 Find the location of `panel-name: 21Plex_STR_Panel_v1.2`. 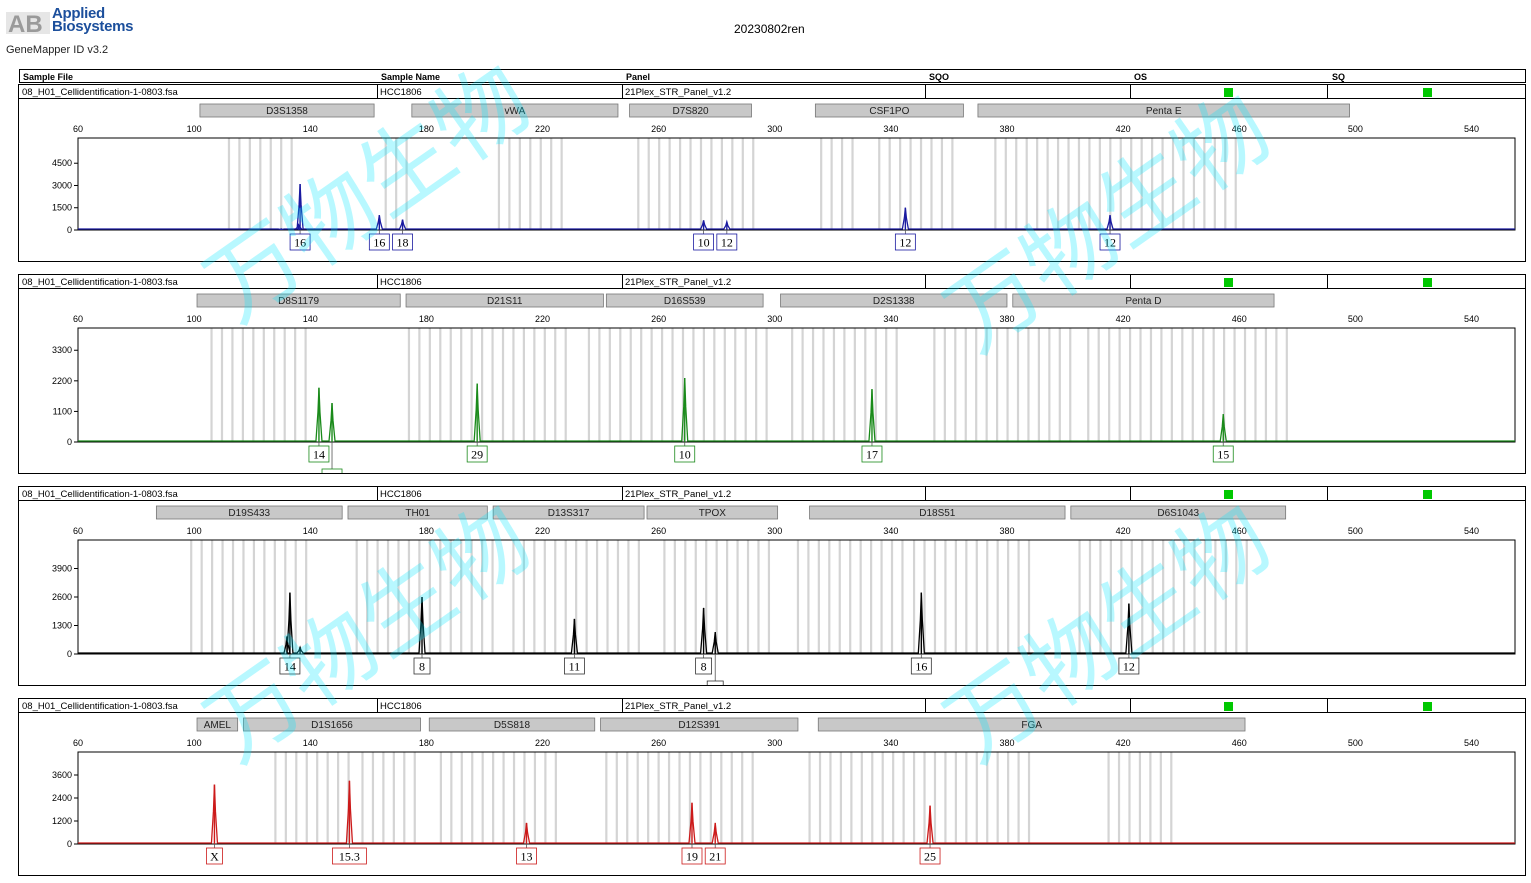

panel-name: 21Plex_STR_Panel_v1.2 is located at coordinates (678, 494).